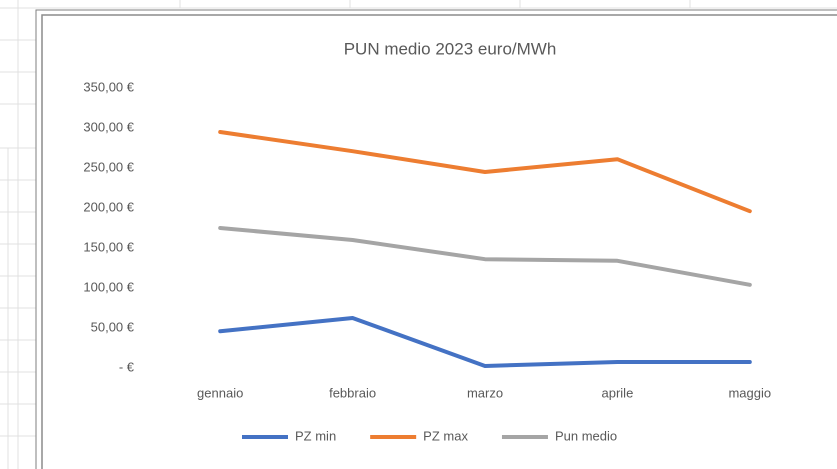 This screenshot has height=469, width=837. Describe the element at coordinates (749, 392) in the screenshot. I see `x-tick-label: maggio` at that location.